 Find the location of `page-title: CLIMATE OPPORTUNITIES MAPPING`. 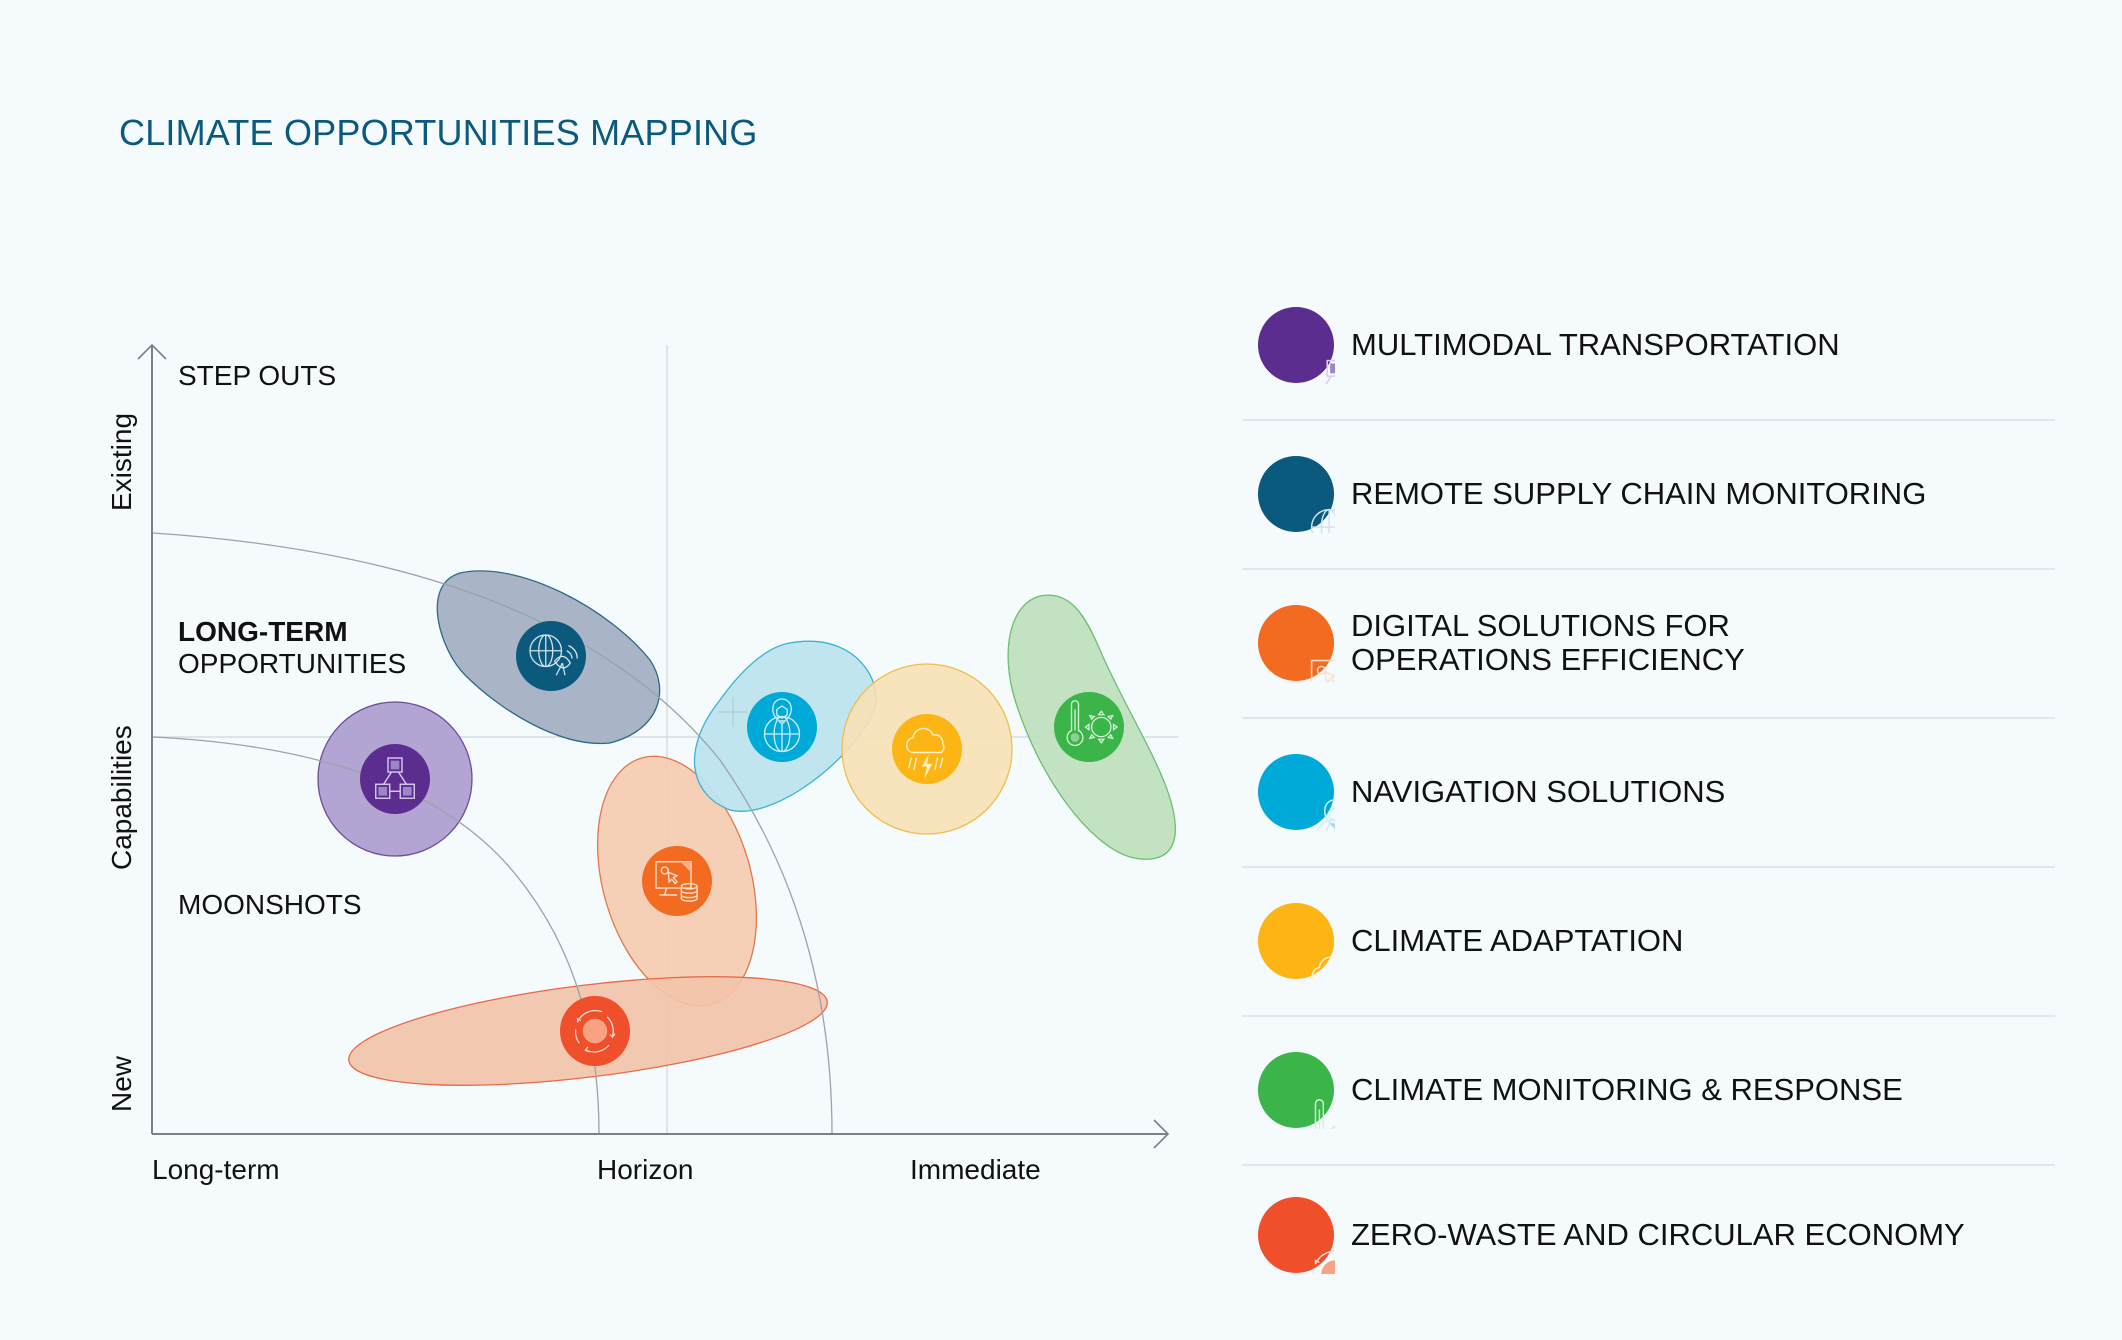

page-title: CLIMATE OPPORTUNITIES MAPPING is located at coordinates (438, 132).